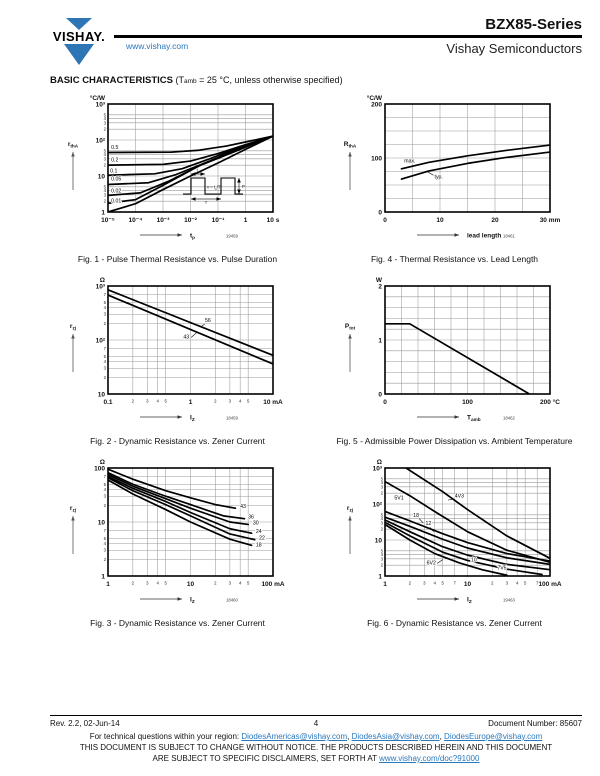 This screenshot has height=776, width=600. I want to click on vishay-logo: VISHAY., so click(79, 41).